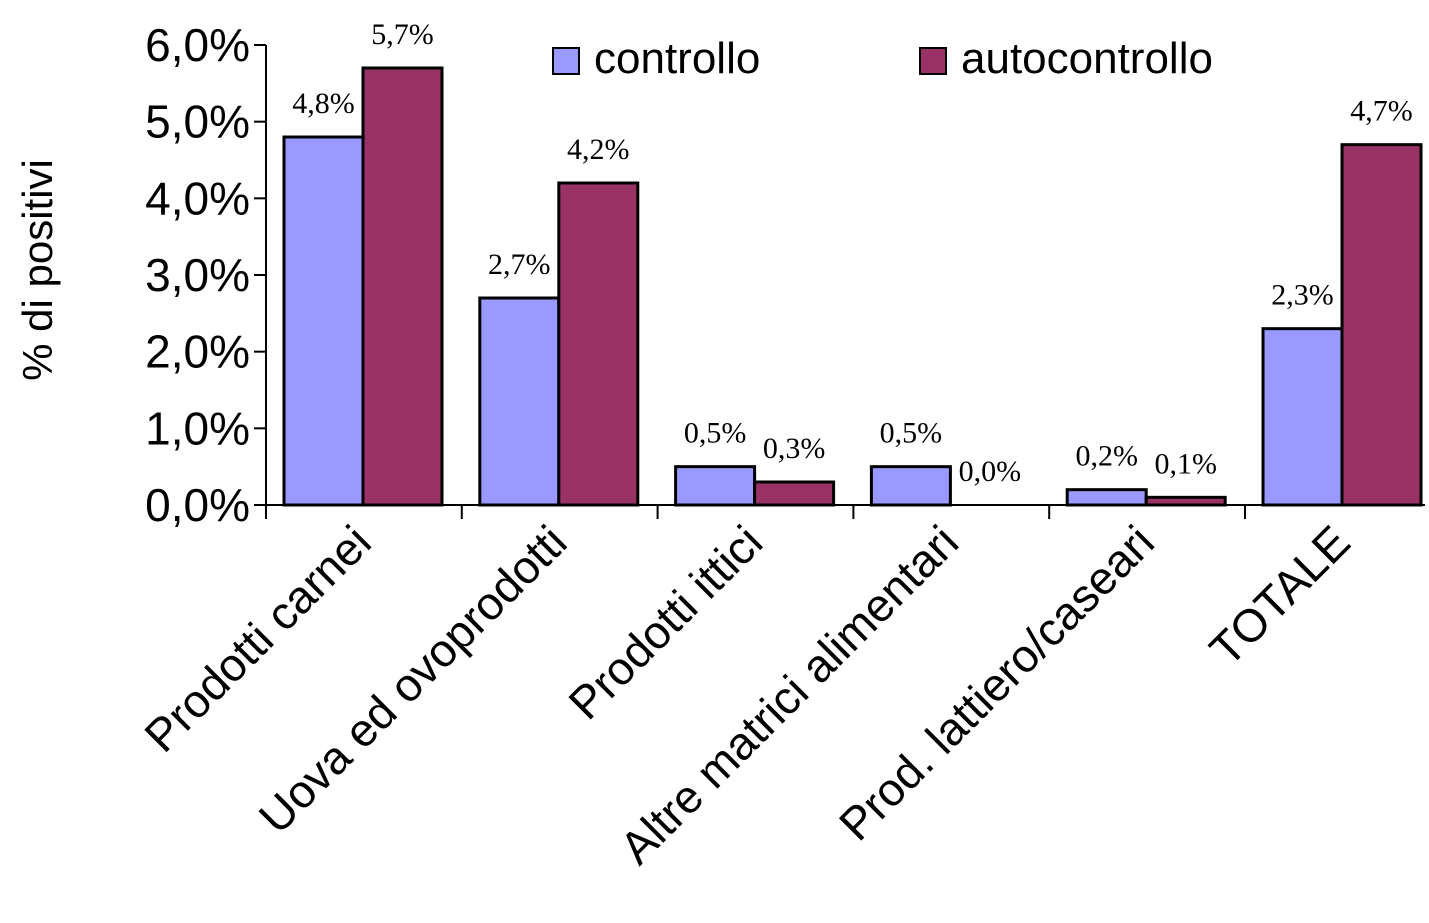 The width and height of the screenshot is (1429, 923). Describe the element at coordinates (1087, 58) in the screenshot. I see `legend-label-autocontrollo: autocontrollo` at that location.